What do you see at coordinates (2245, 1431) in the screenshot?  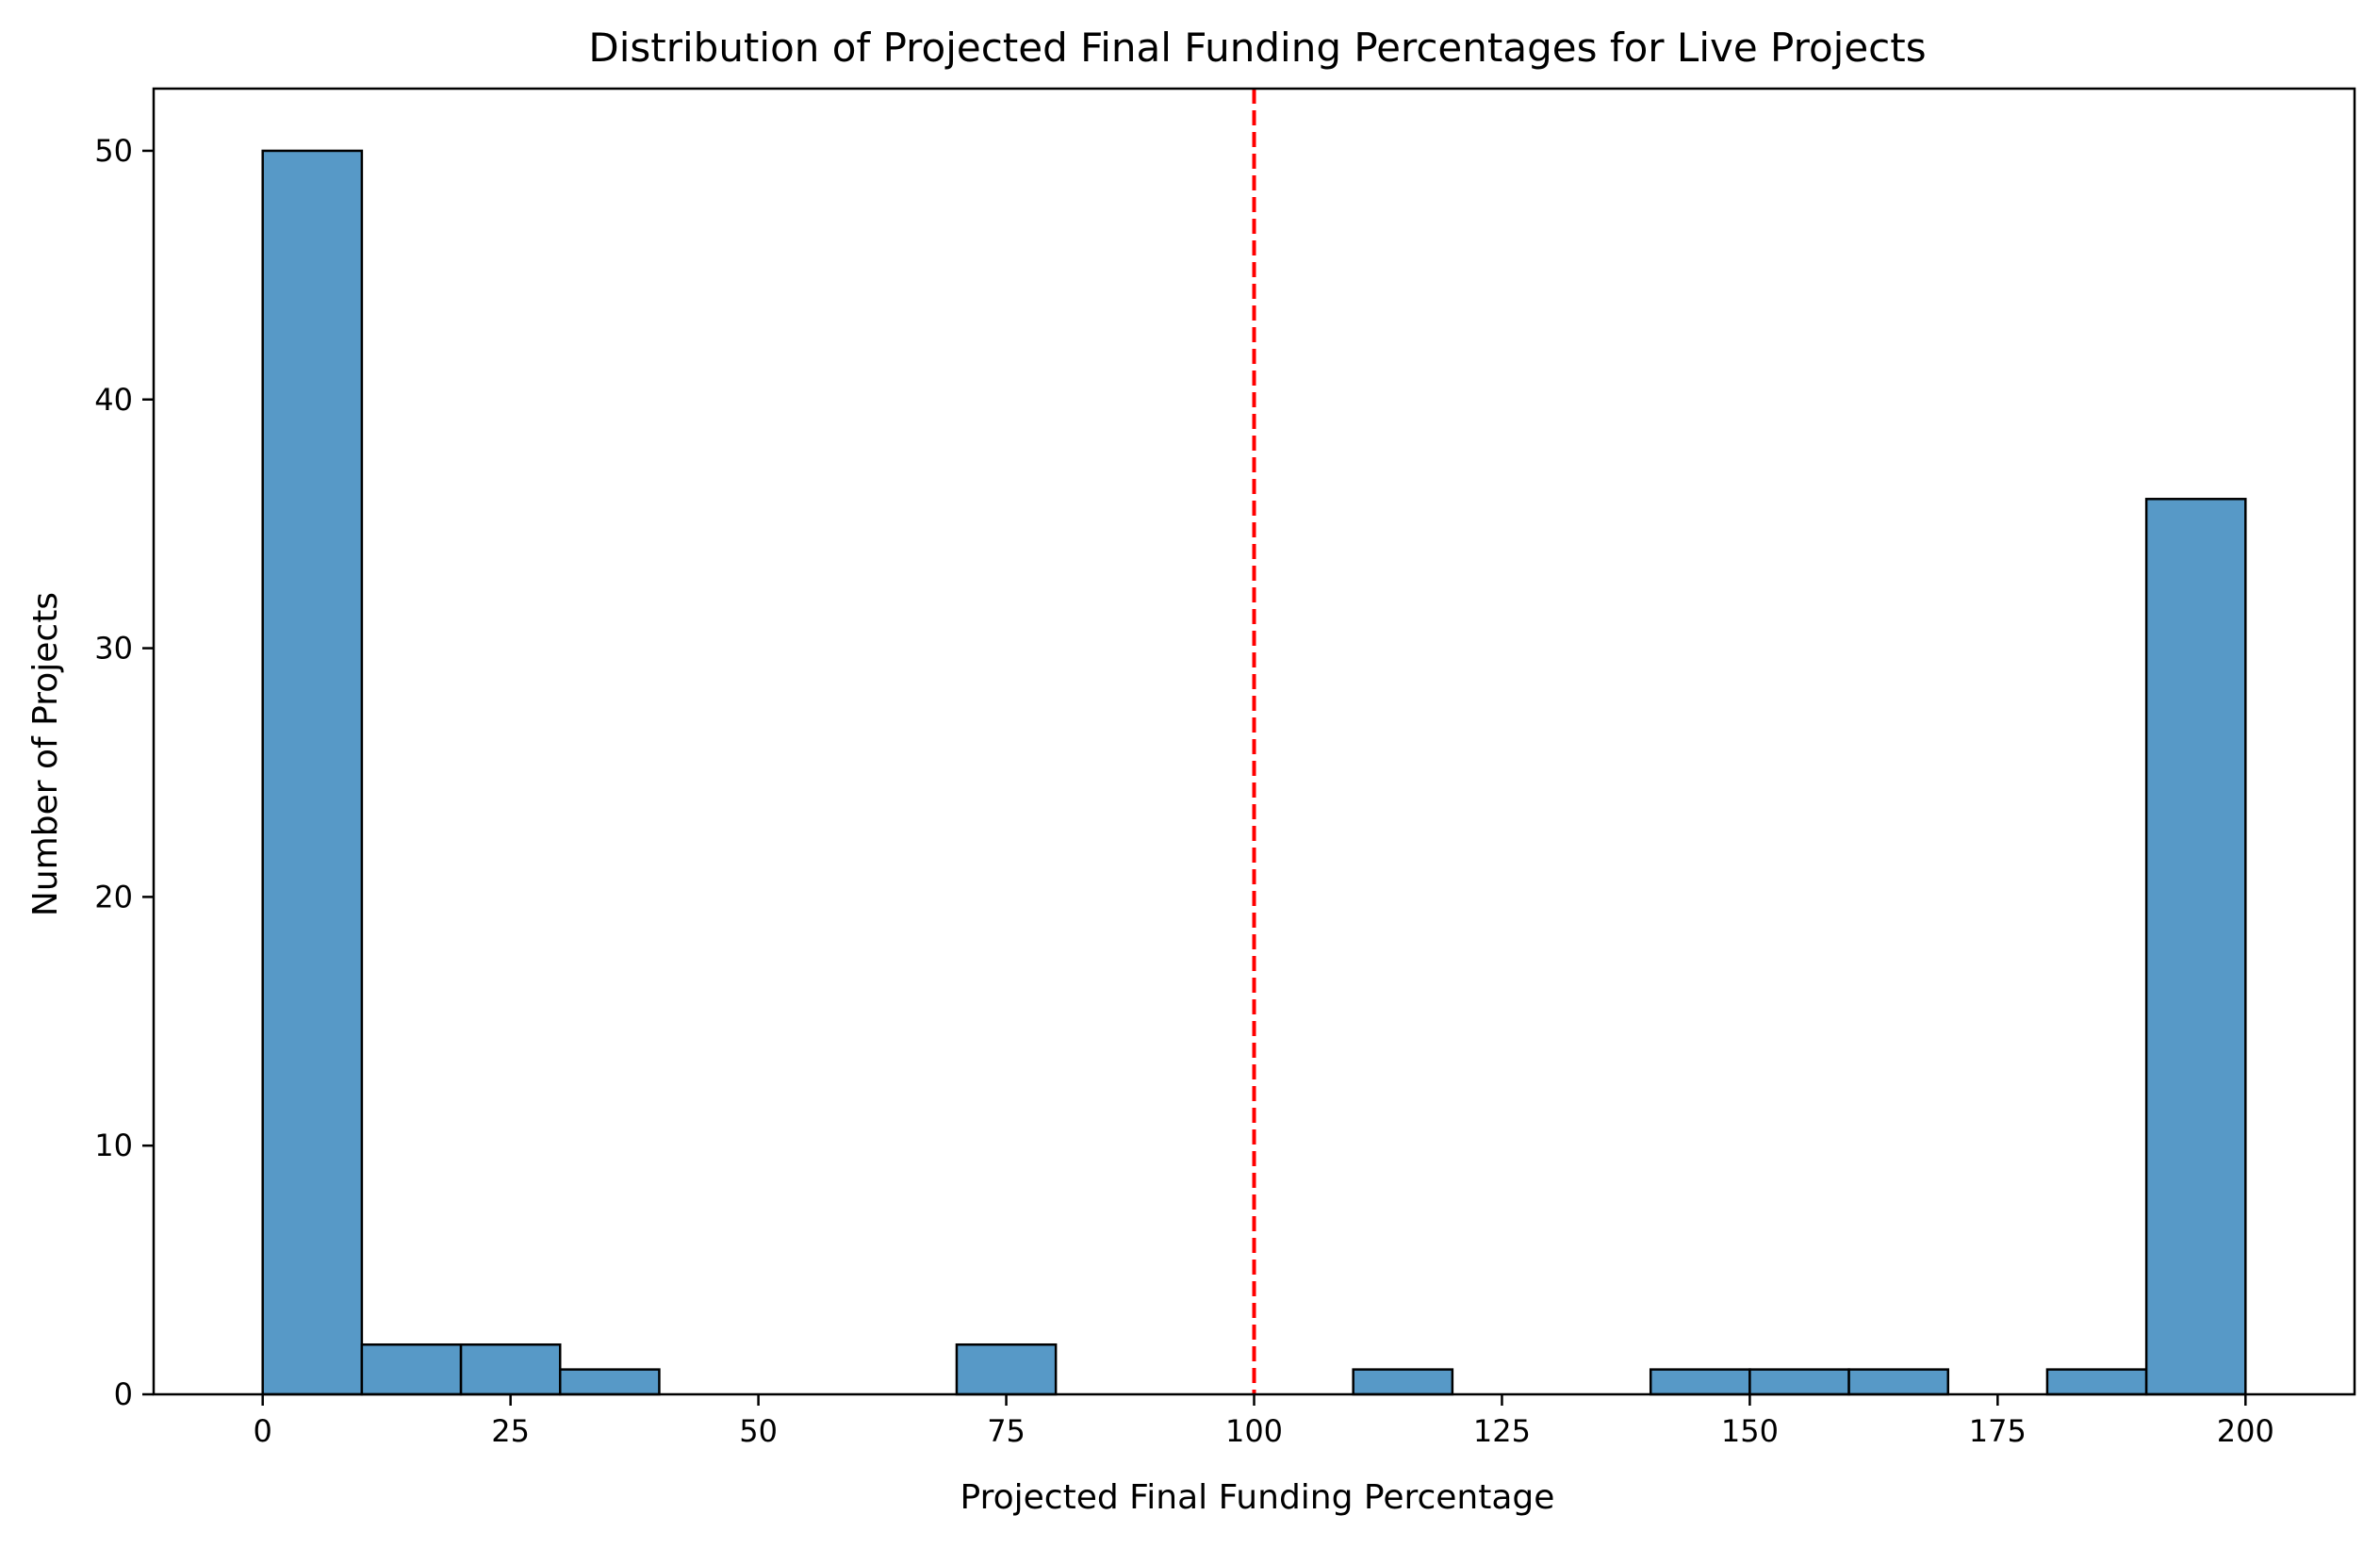 I see `x-tick-label: 200` at bounding box center [2245, 1431].